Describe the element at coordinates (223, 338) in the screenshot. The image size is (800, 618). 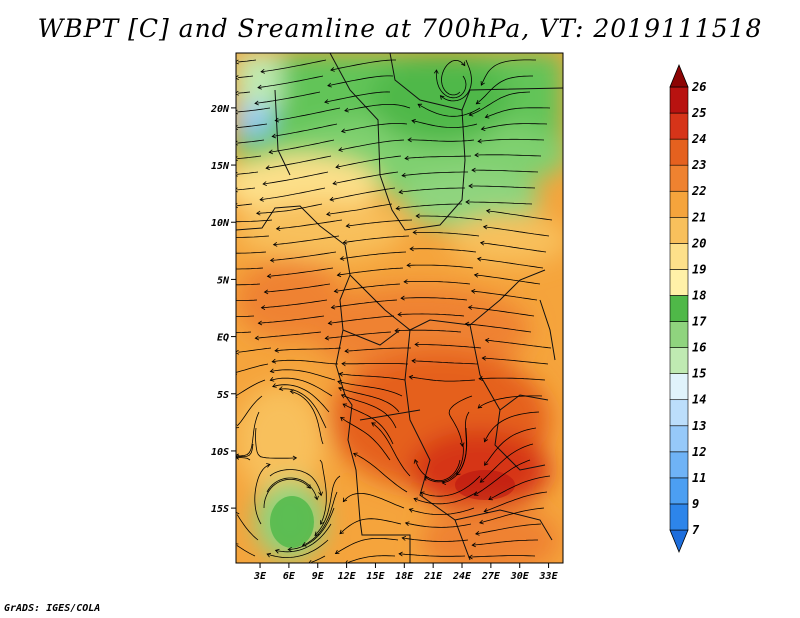
I see `lat-label: EQ` at that location.